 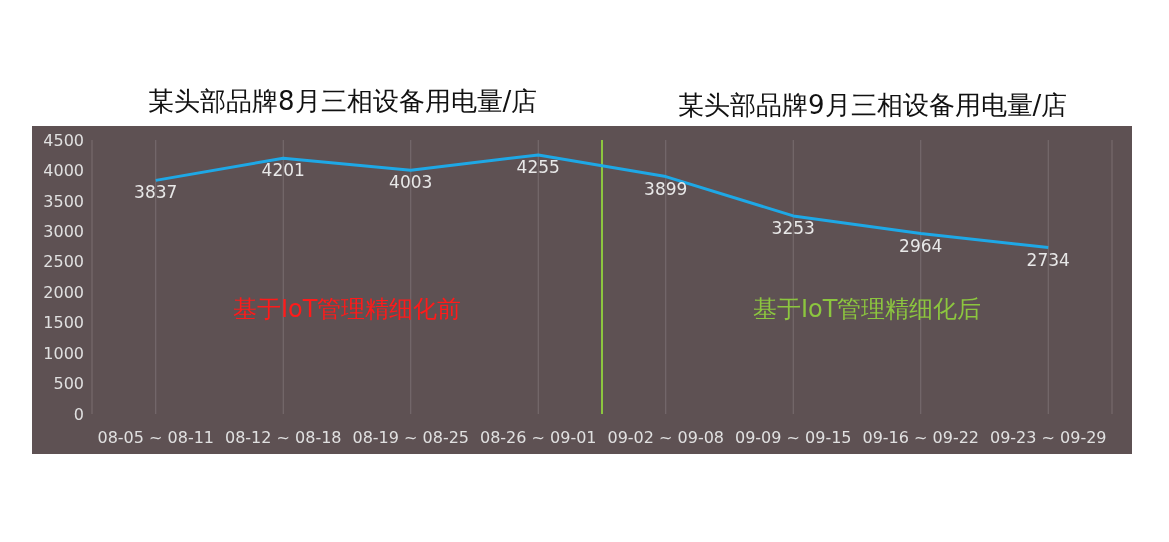 I want to click on chart-title: 某头部品牌8月三相设备用电量/店, so click(x=343, y=101).